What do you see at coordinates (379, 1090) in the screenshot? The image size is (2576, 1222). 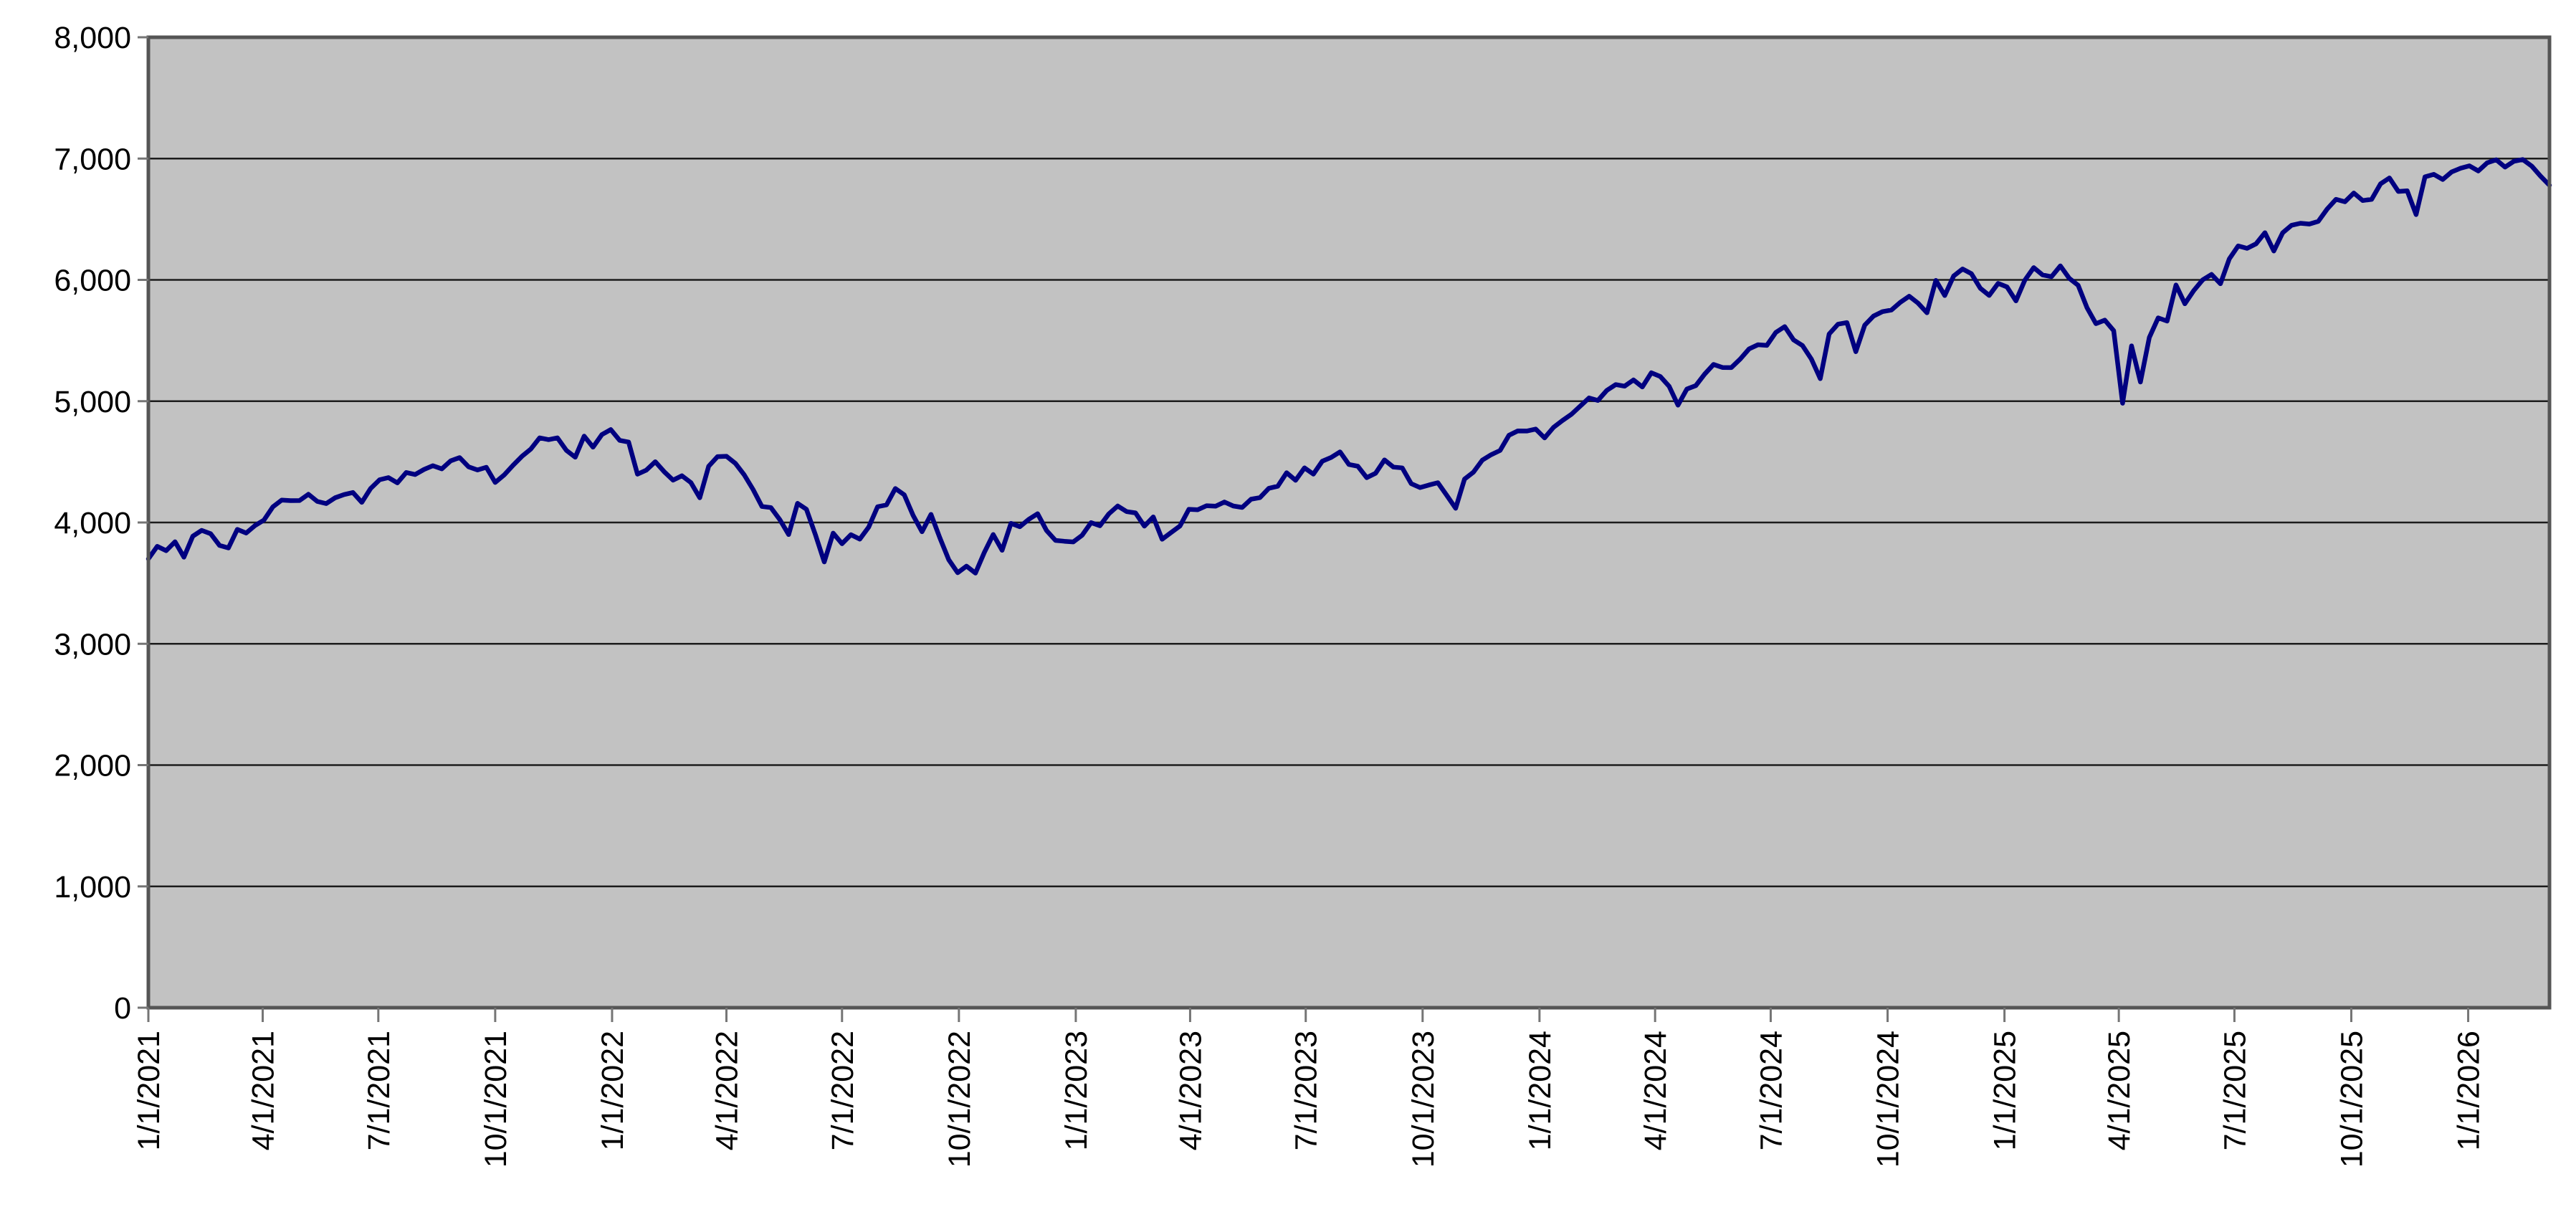 I see `x-axis-label: 7/1/2021` at bounding box center [379, 1090].